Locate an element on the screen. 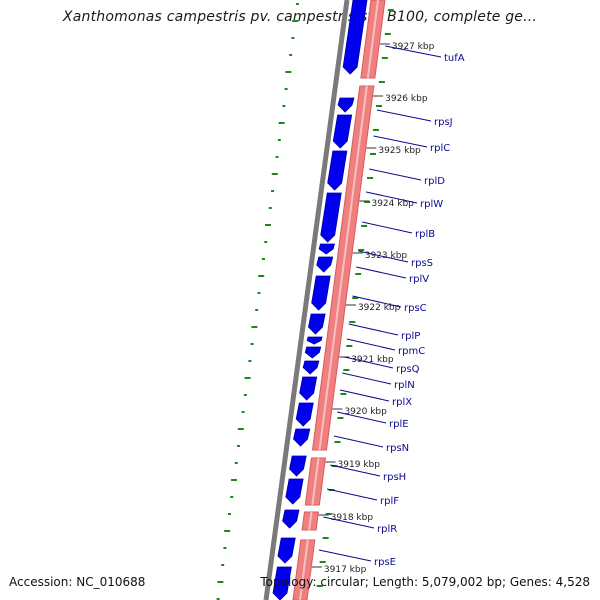  gene-label-rpsE: rpsE is located at coordinates (385, 562).